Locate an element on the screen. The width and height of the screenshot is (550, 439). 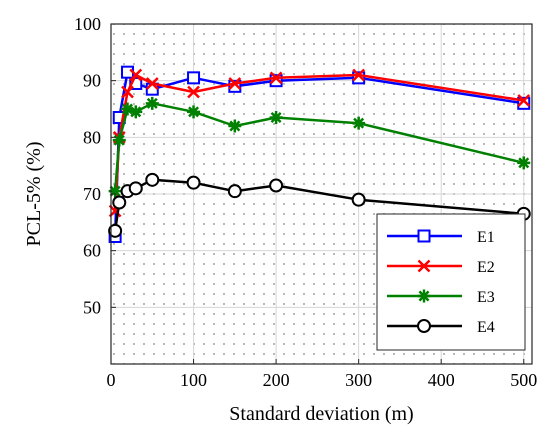
legend-entry-e2: E2 is located at coordinates (441, 267).